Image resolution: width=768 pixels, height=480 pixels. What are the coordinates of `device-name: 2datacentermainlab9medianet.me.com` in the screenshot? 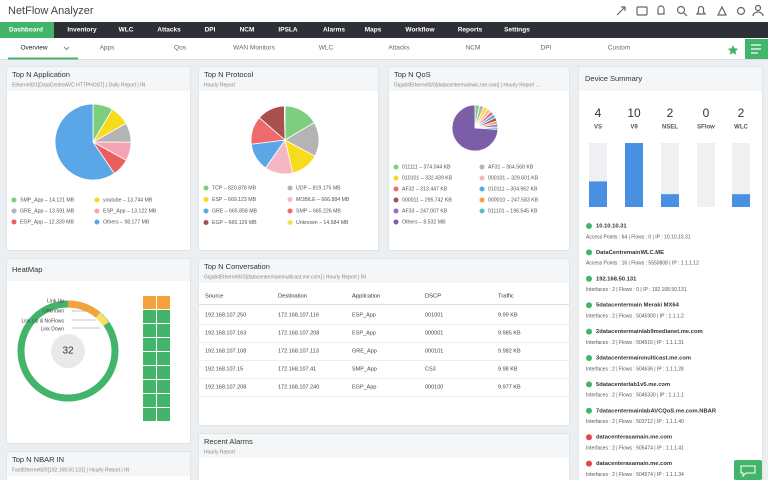 It's located at (649, 332).